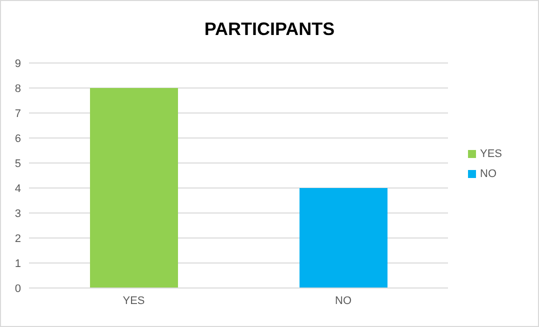 The image size is (539, 327). What do you see at coordinates (17, 264) in the screenshot?
I see `y-tick-label: 1` at bounding box center [17, 264].